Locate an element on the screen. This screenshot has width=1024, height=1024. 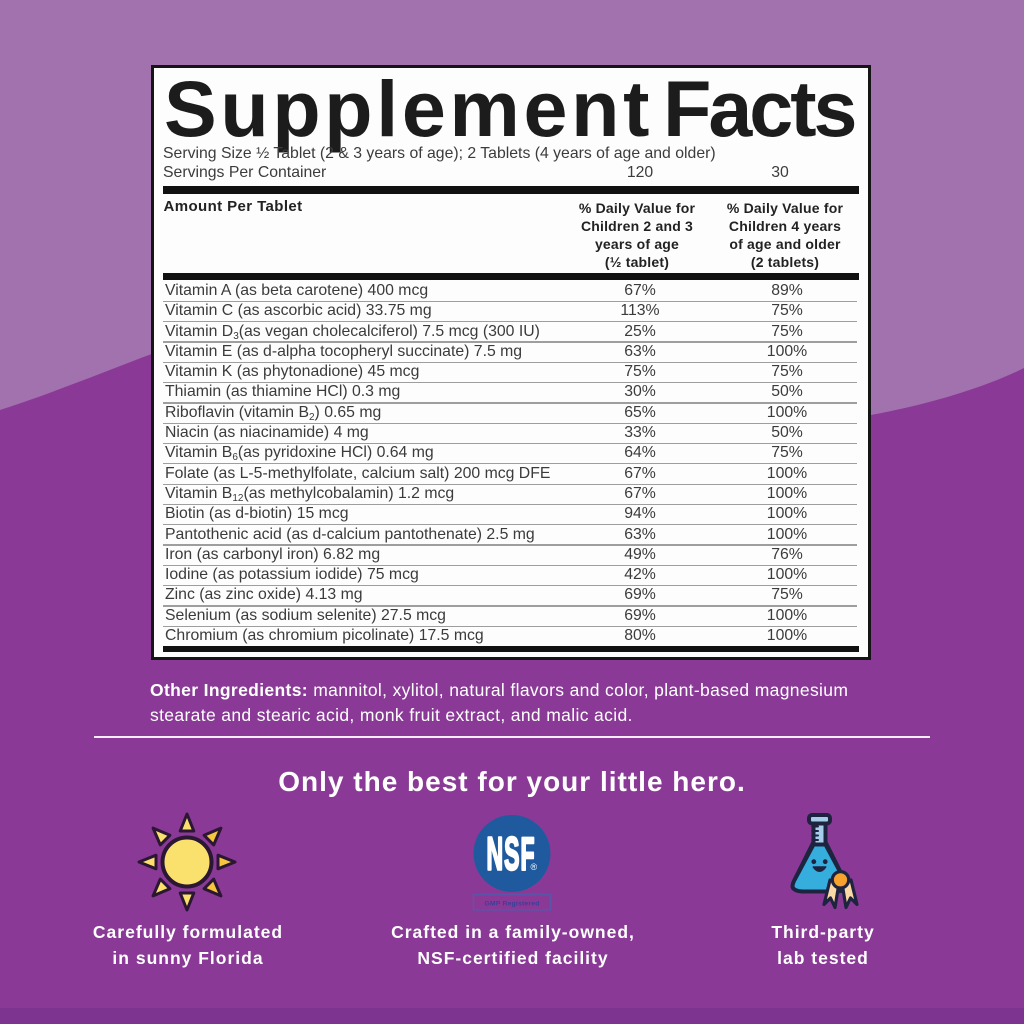
svg-text: NSF is located at coordinates (511, 854).